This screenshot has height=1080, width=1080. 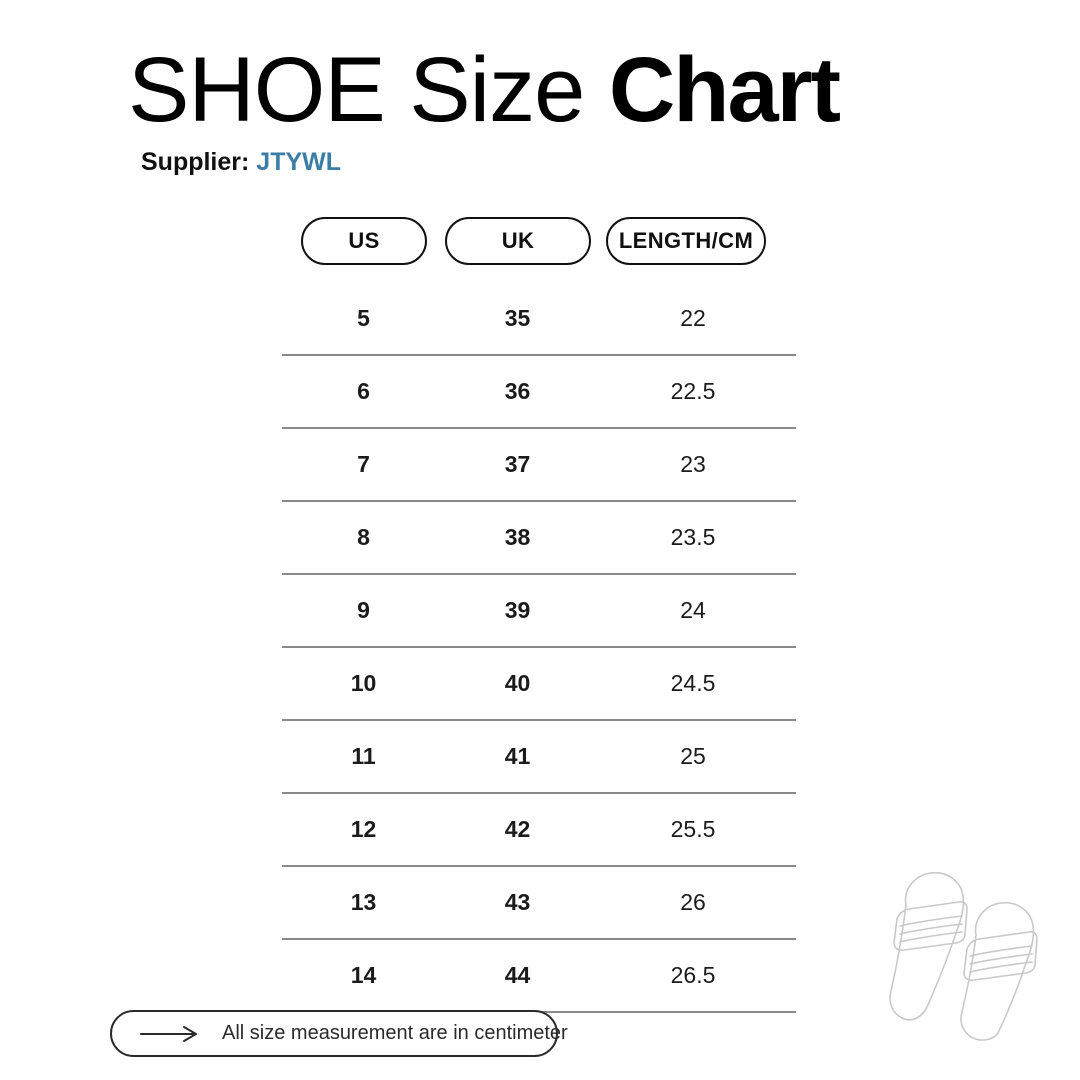 I want to click on cell-uk: 35, so click(x=517, y=318).